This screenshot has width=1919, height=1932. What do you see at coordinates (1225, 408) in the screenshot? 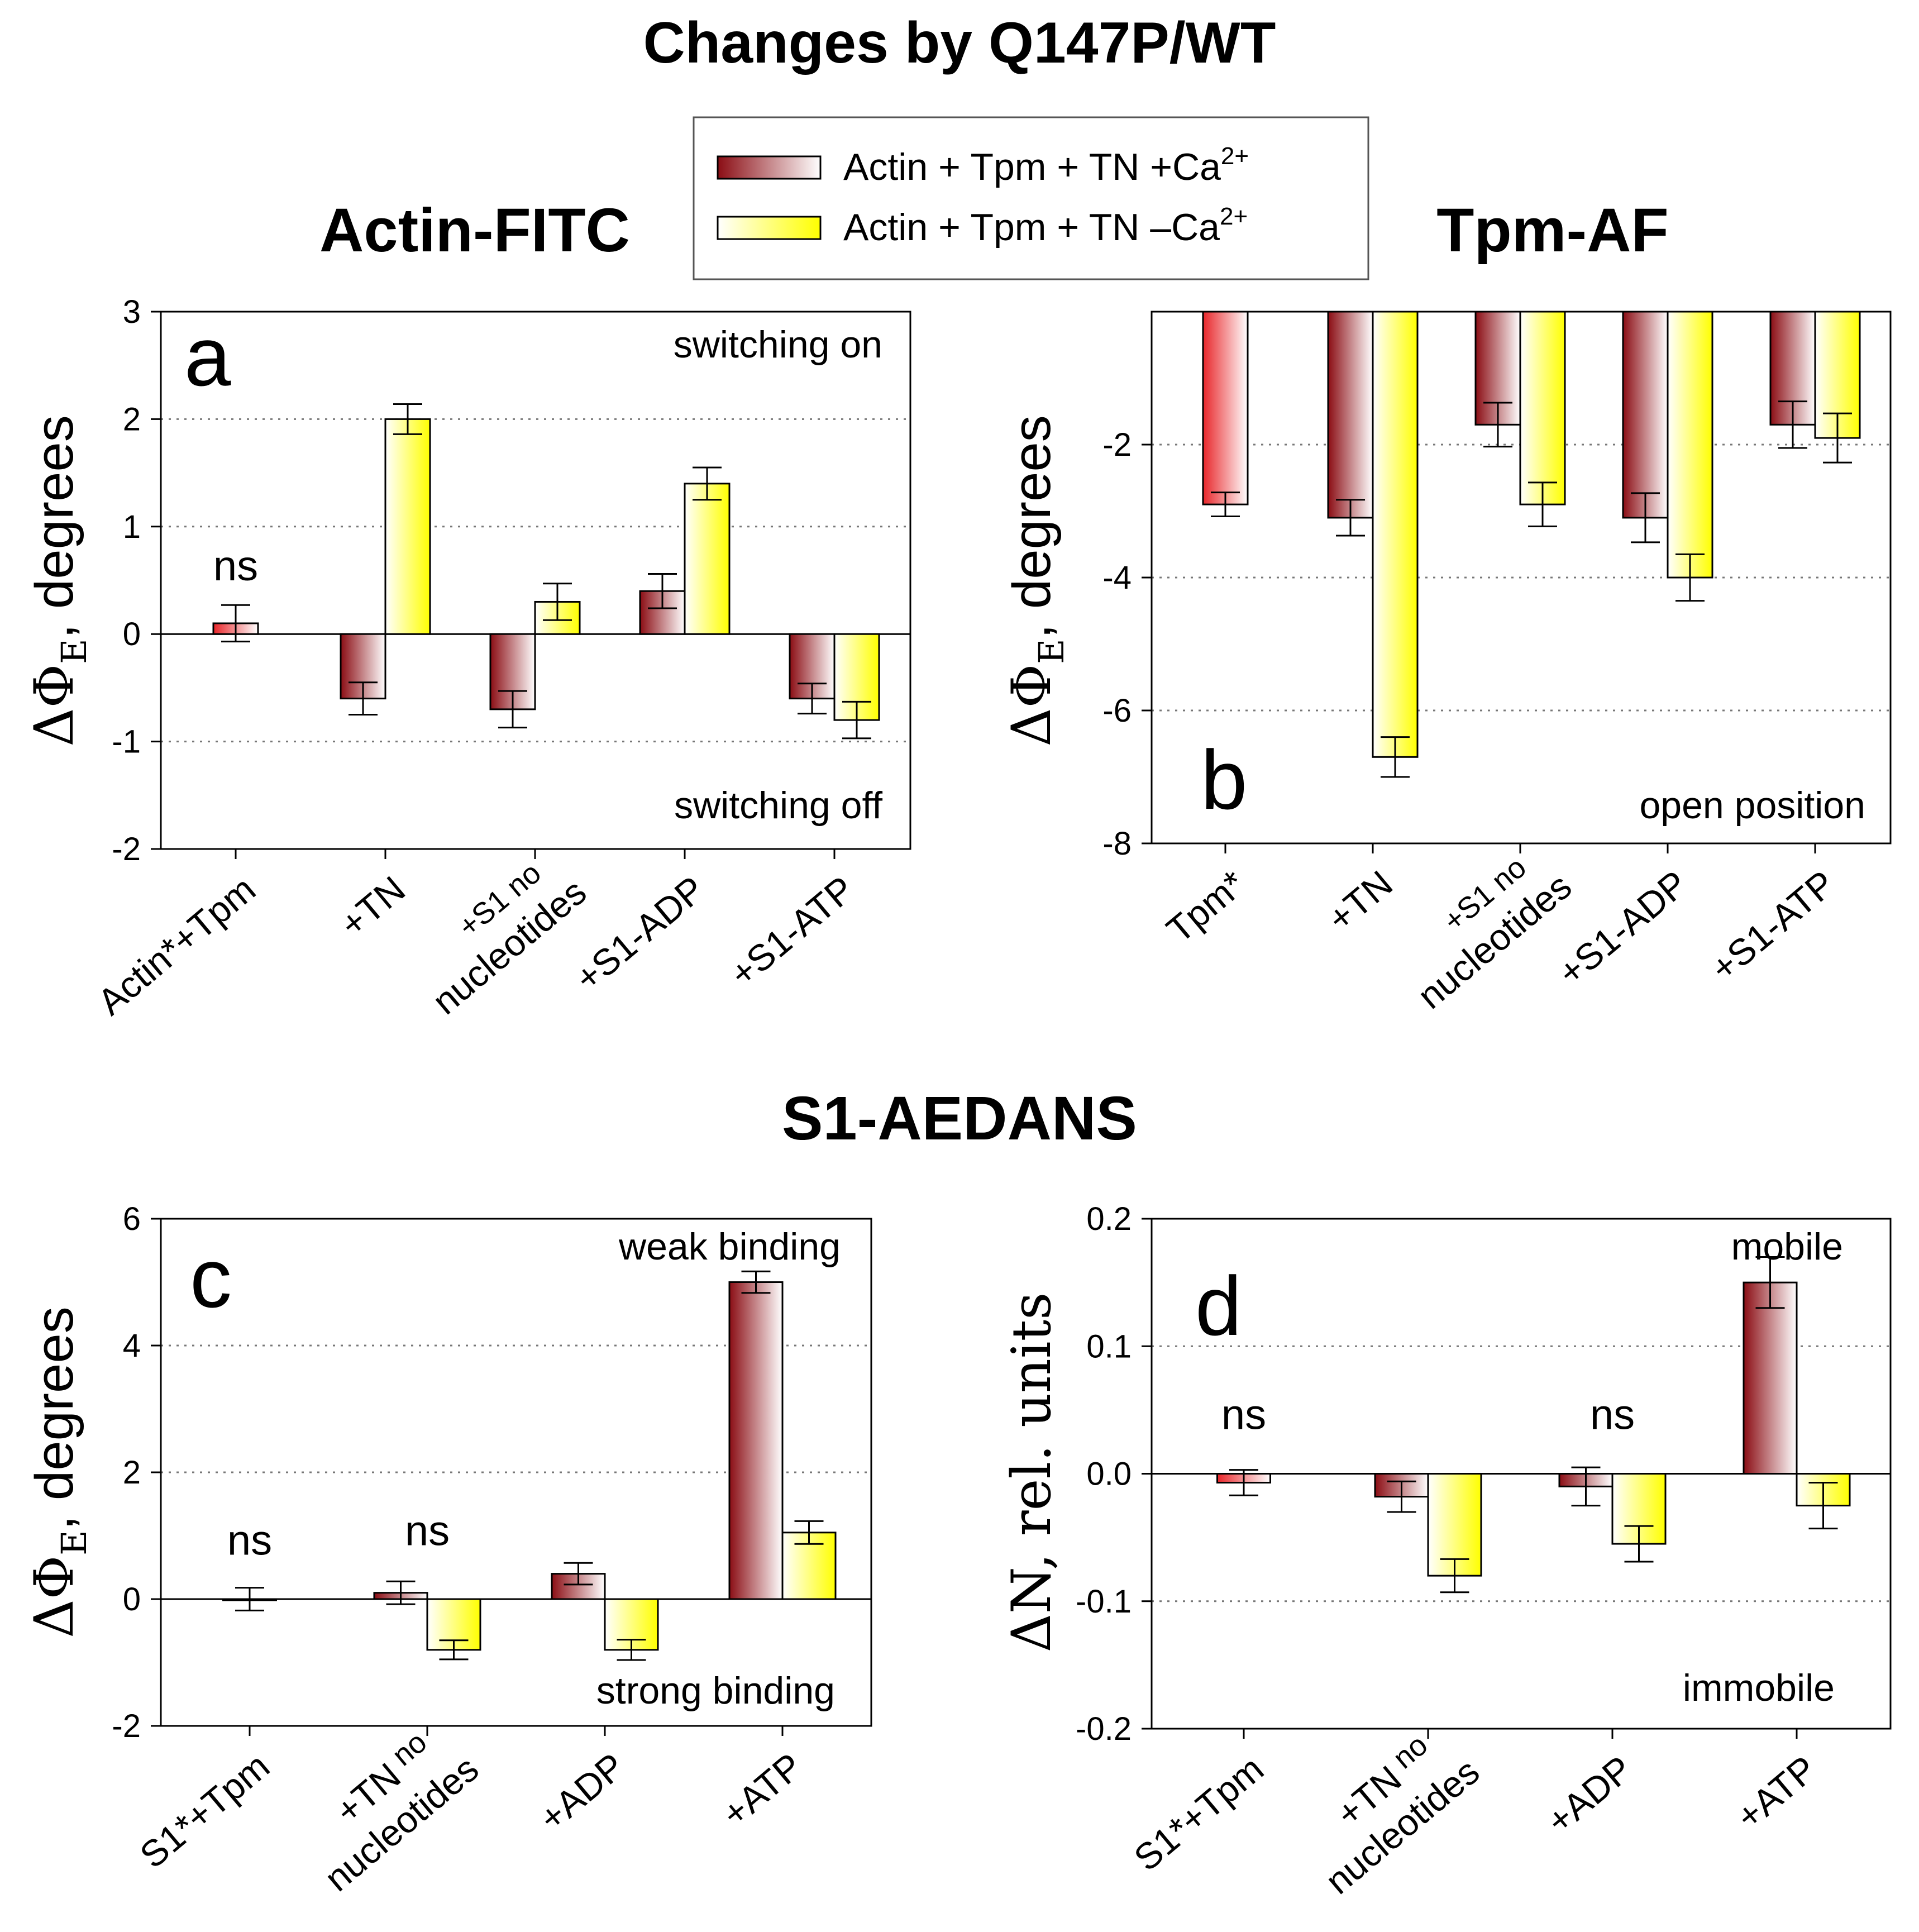
I see `bar-control` at bounding box center [1225, 408].